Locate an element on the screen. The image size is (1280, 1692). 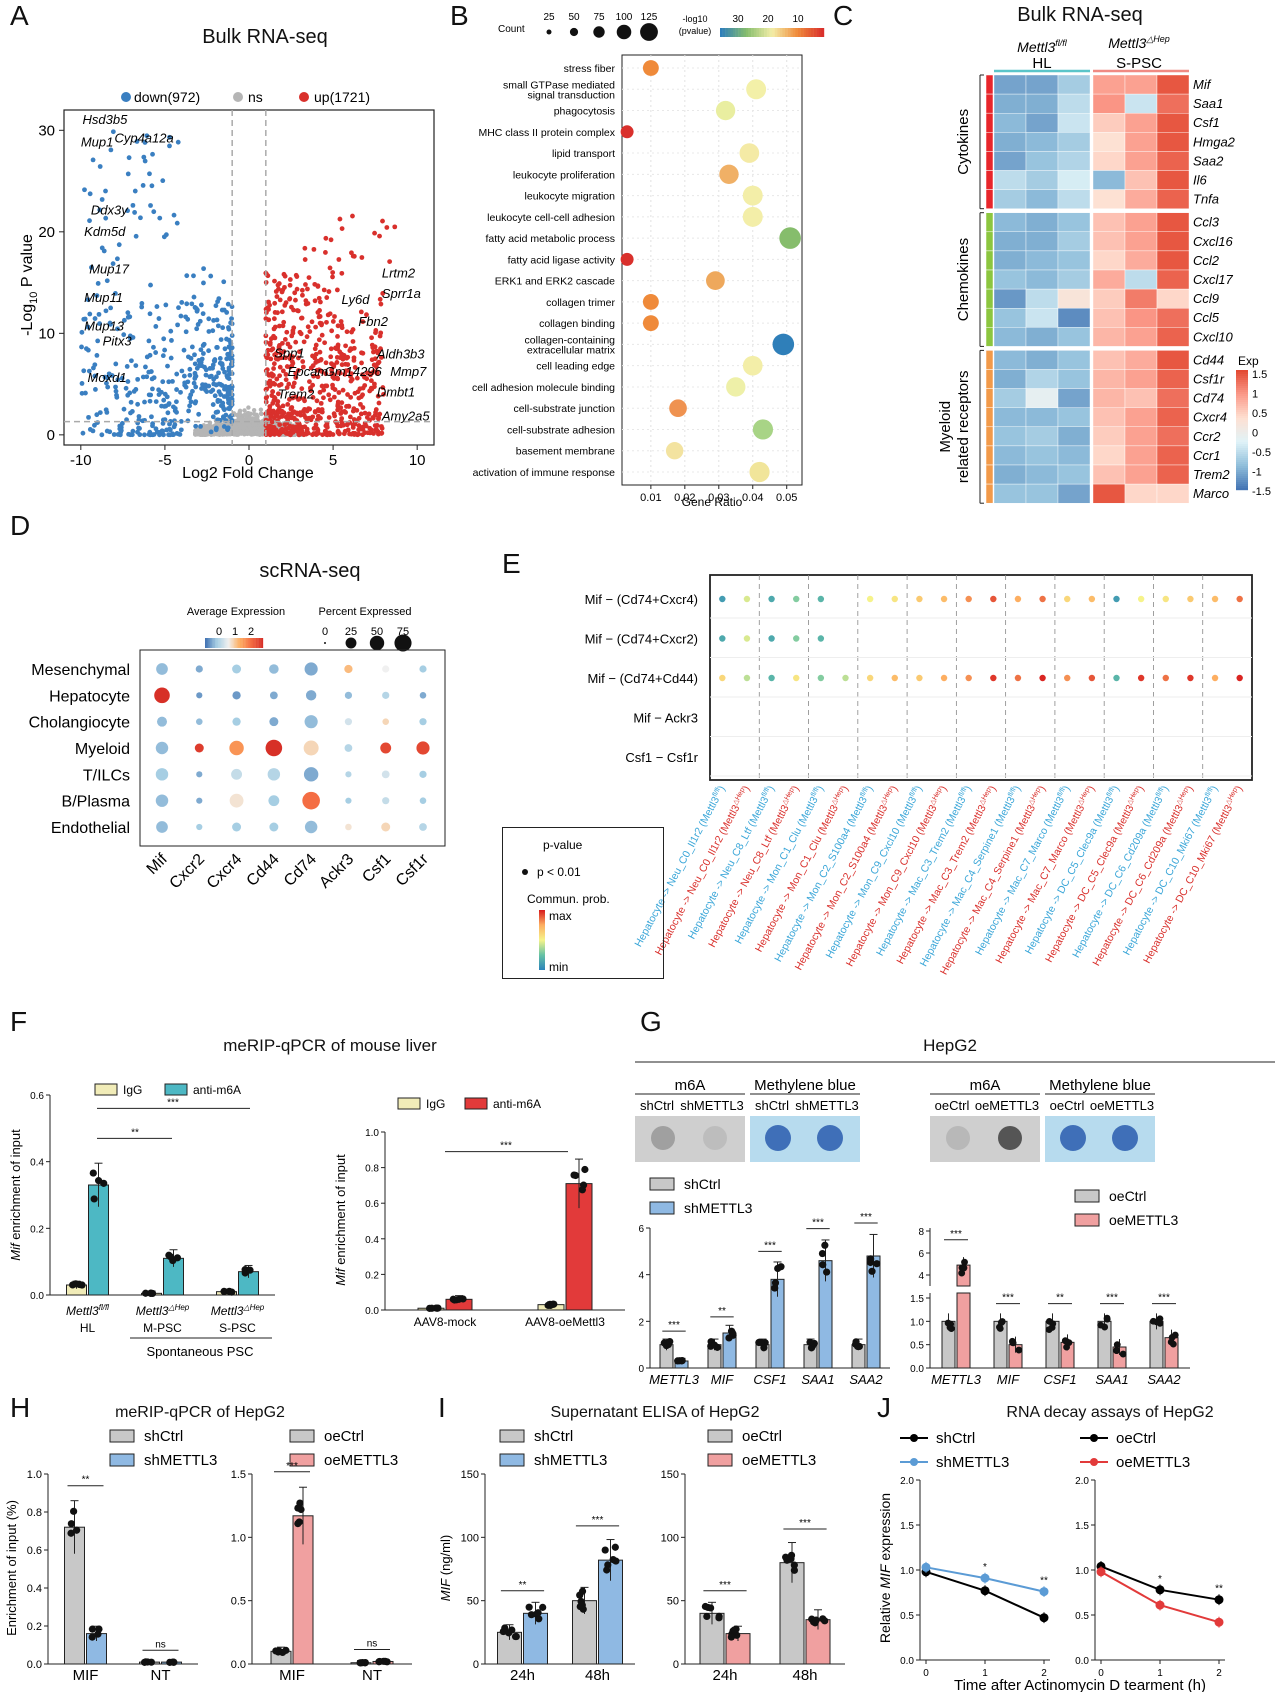
heatmap-colorbar-tick: 0 is located at coordinates (1255, 434).